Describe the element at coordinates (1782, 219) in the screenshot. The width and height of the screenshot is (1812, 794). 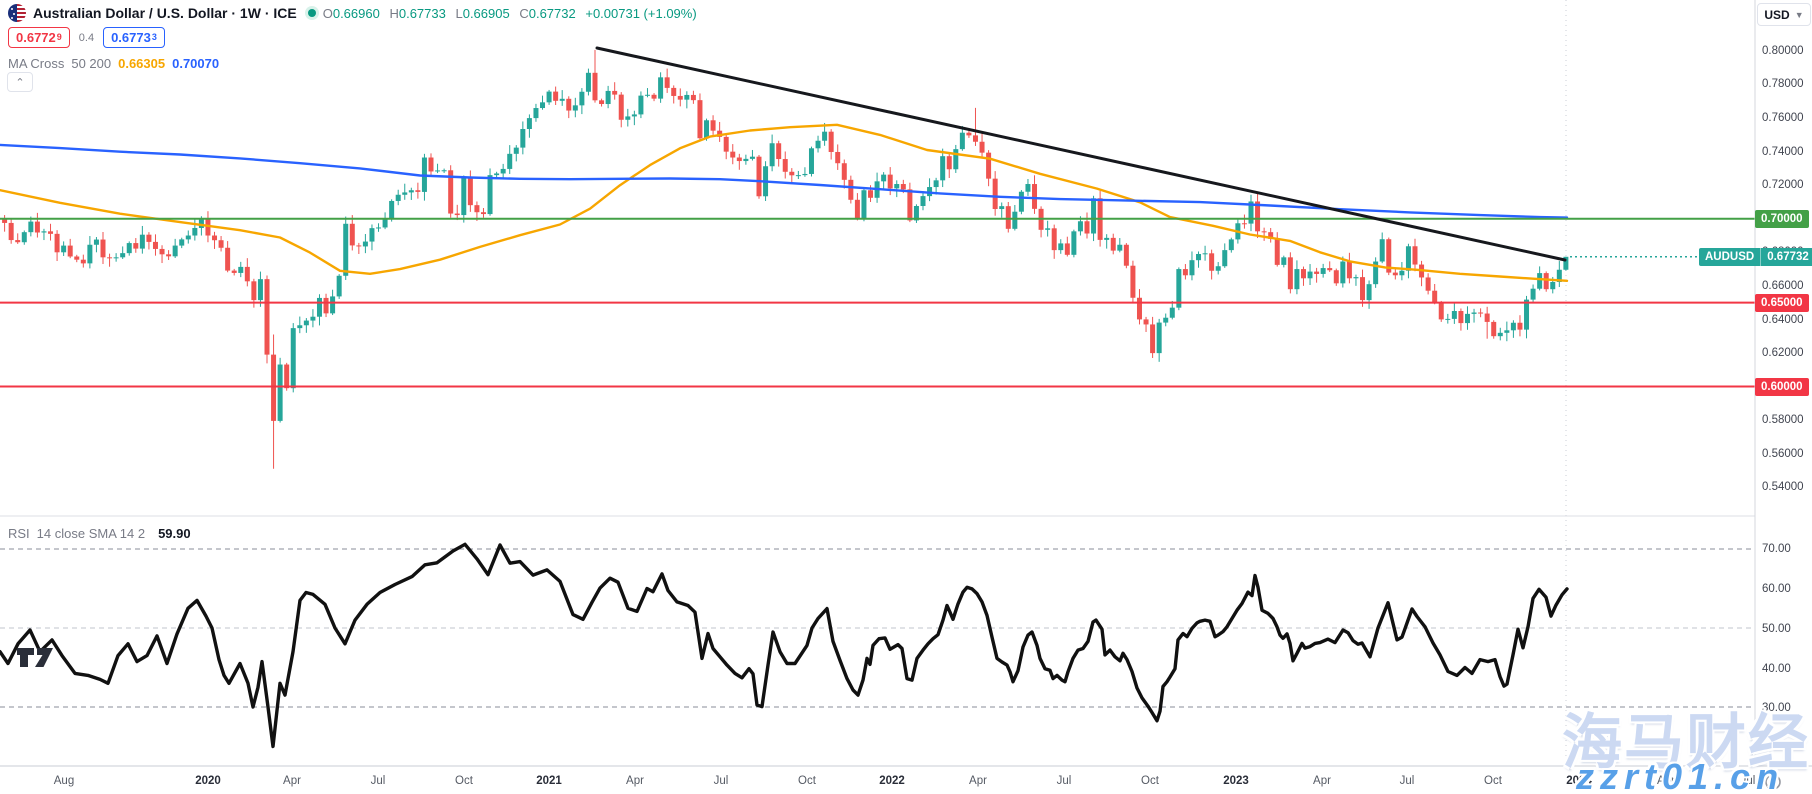
I see `price-level-badge-070: 0.70000` at that location.